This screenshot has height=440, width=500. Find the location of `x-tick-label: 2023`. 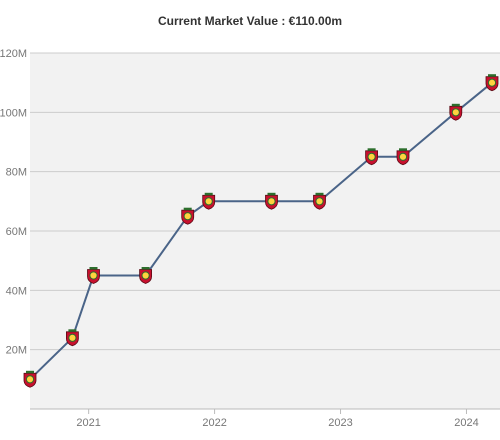

x-tick-label: 2023 is located at coordinates (340, 423).